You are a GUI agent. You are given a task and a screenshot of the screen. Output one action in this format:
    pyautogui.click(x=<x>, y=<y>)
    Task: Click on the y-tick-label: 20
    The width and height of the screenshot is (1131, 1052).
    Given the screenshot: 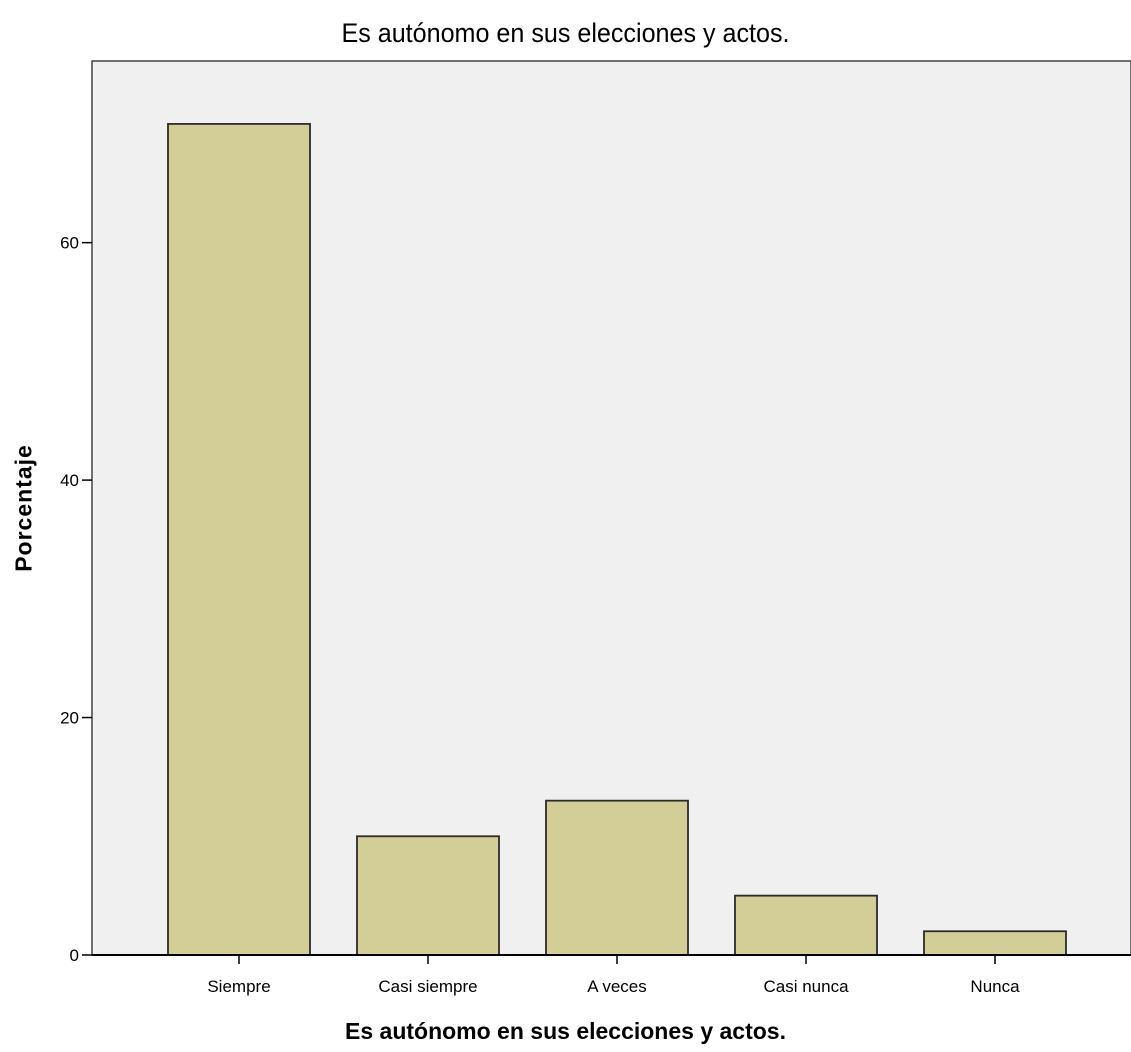 What is the action you would take?
    pyautogui.click(x=69, y=718)
    